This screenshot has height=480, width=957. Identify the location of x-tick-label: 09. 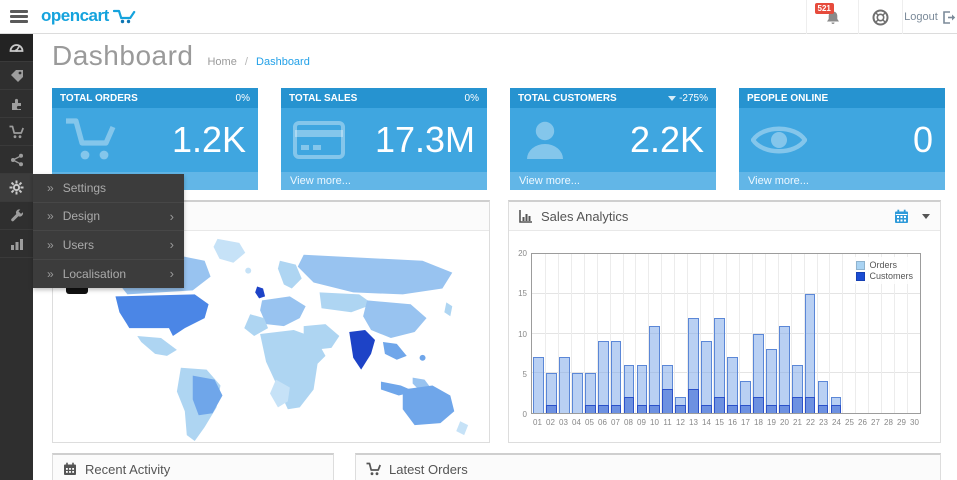
(641, 422).